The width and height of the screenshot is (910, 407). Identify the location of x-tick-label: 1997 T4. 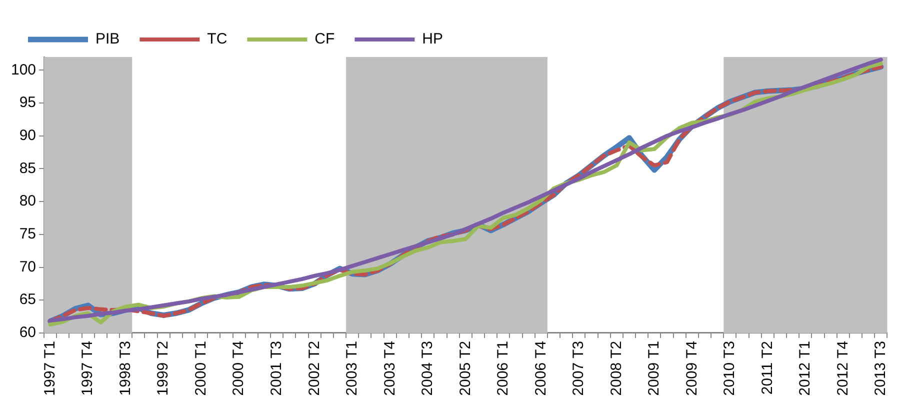
(87, 368).